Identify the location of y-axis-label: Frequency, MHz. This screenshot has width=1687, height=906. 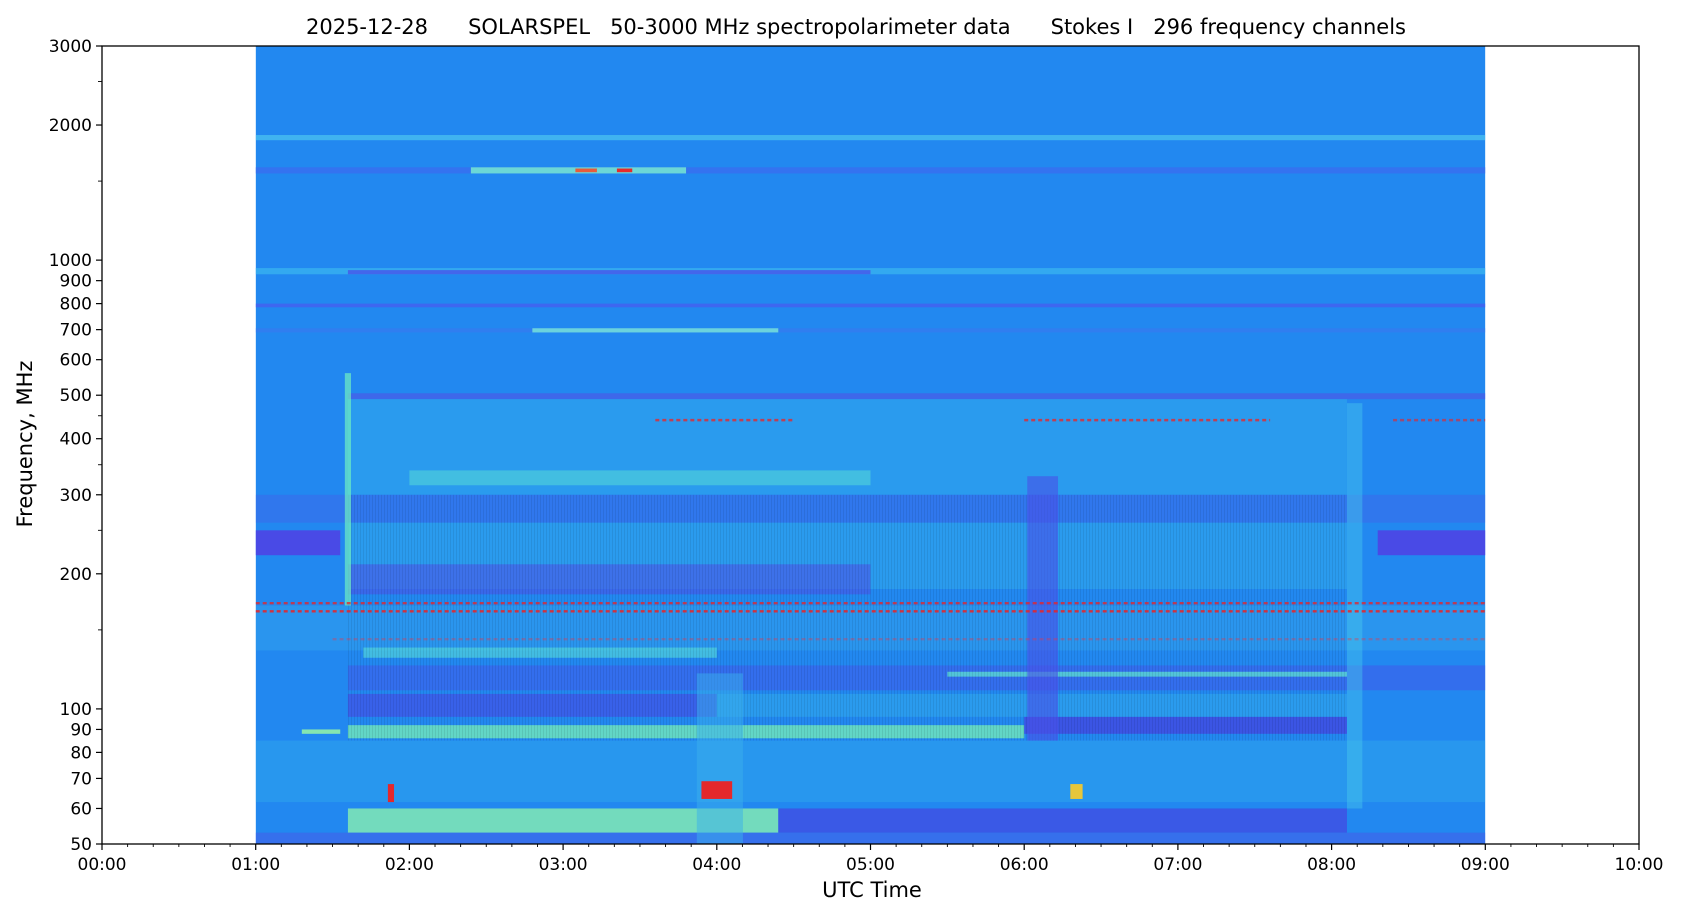
(25, 444).